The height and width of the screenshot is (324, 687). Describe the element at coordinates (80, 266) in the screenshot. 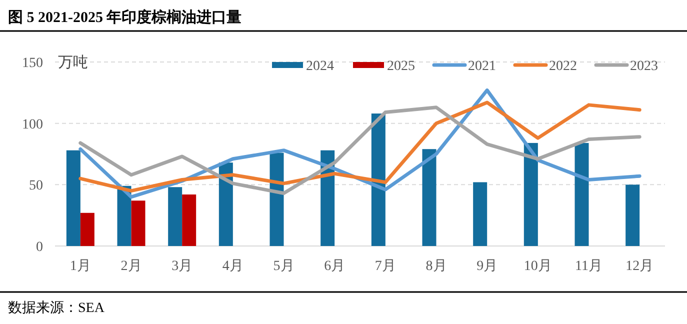

I see `x-tick-label: 1月` at that location.